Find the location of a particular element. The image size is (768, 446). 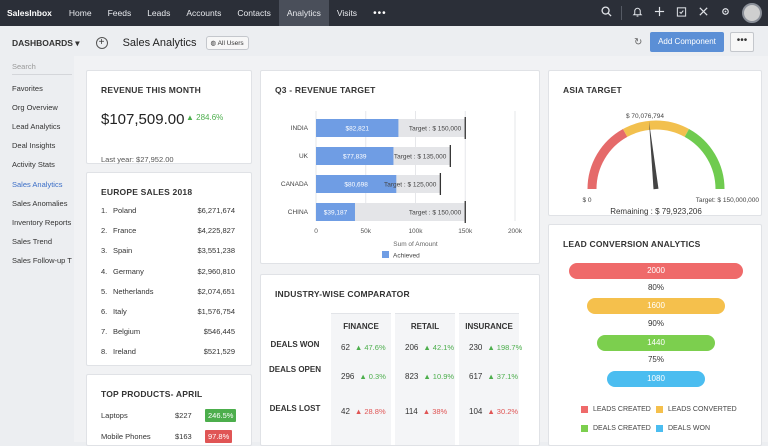

nav-analytics: Analytics is located at coordinates (303, 13).